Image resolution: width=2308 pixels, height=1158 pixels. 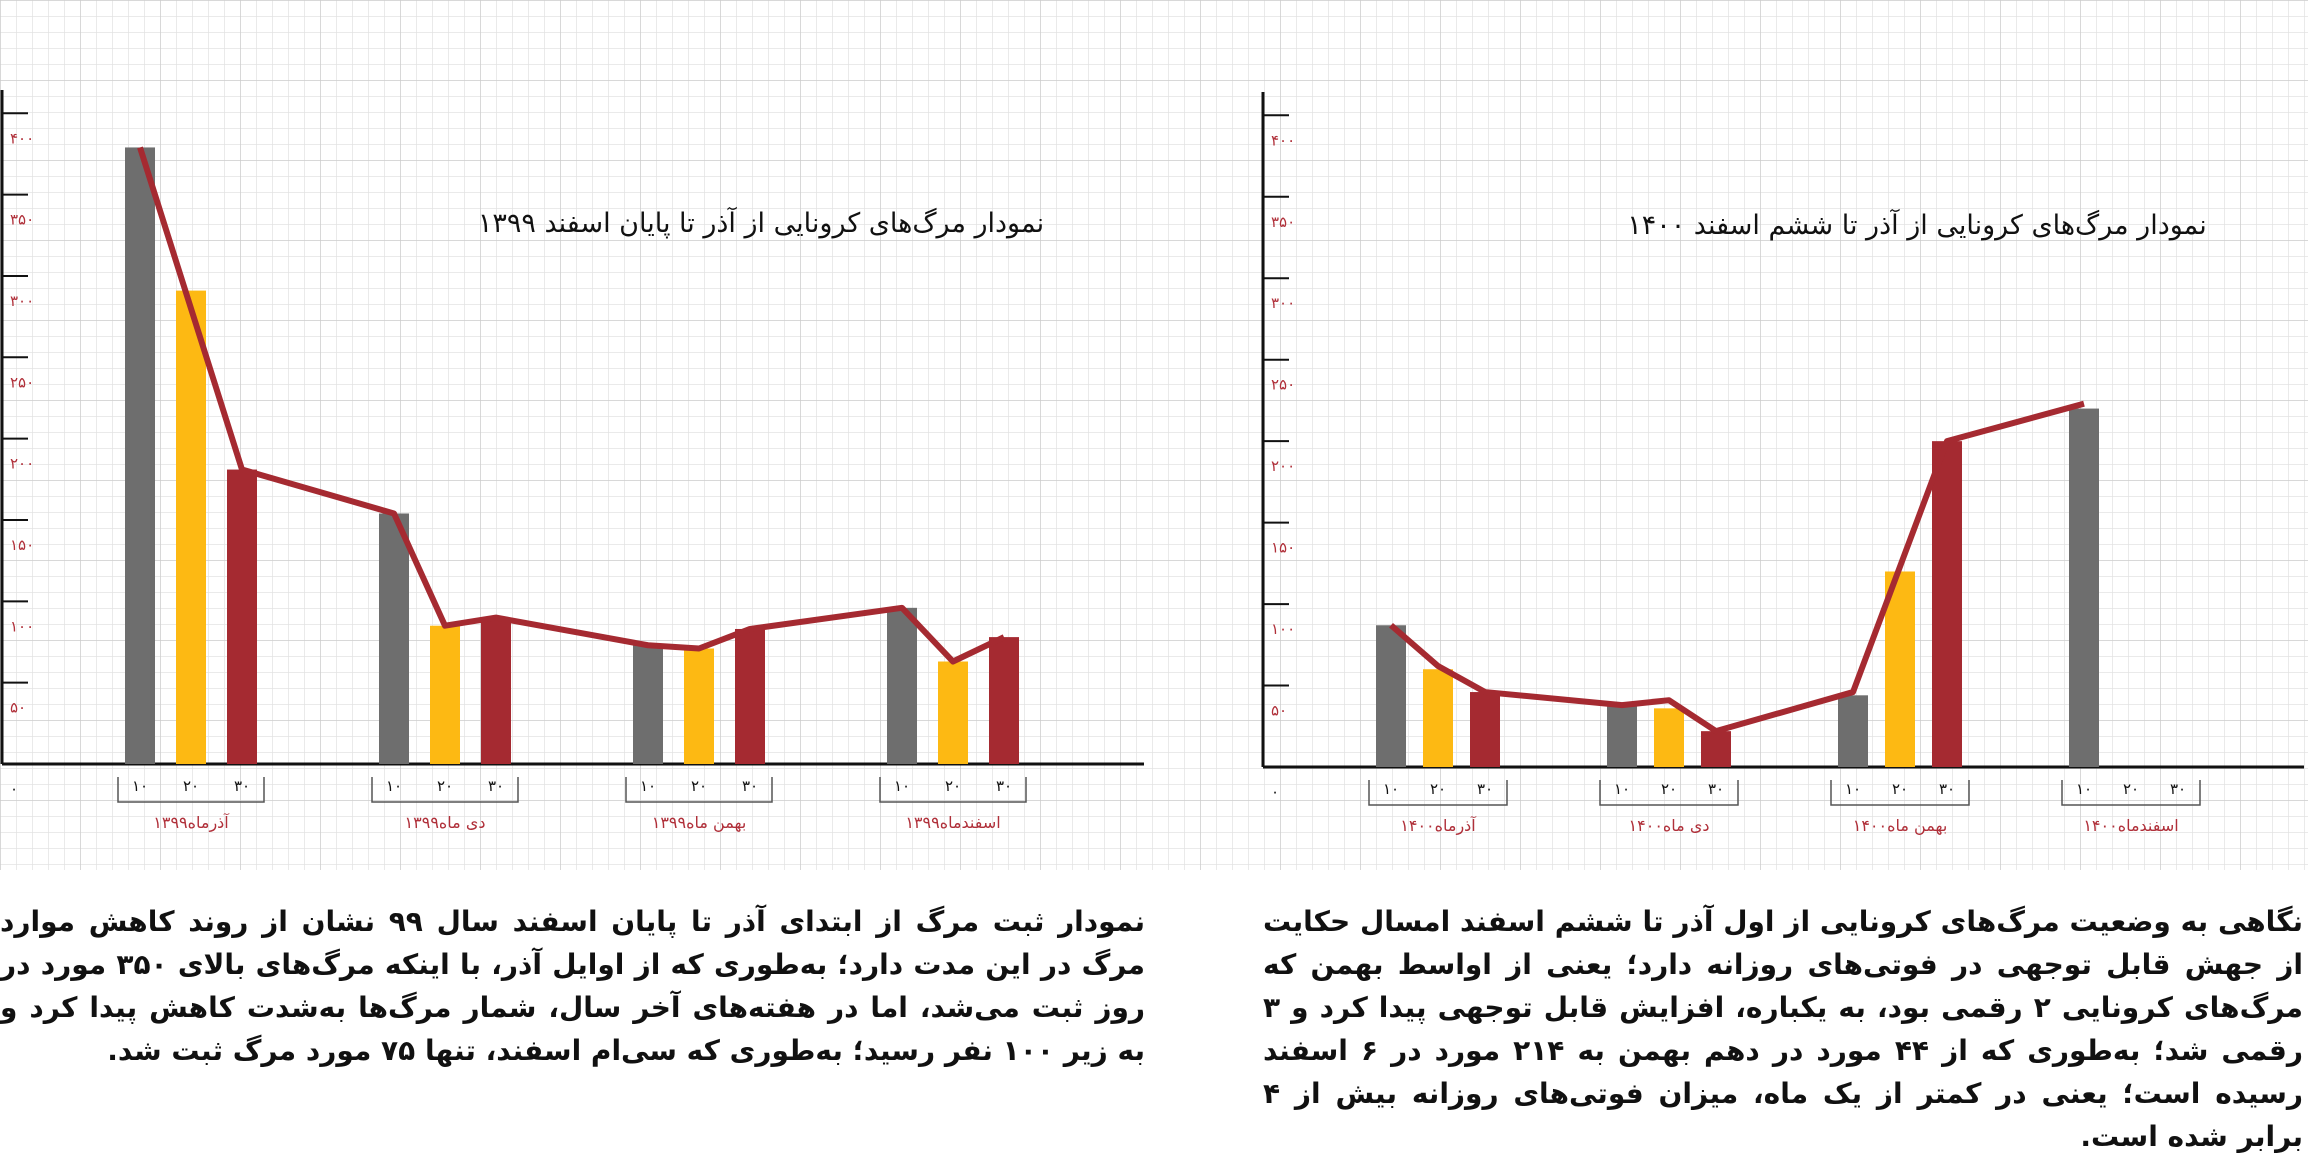 I want to click on month-label: اسفندماه۱۳۹۹, so click(x=952, y=822).